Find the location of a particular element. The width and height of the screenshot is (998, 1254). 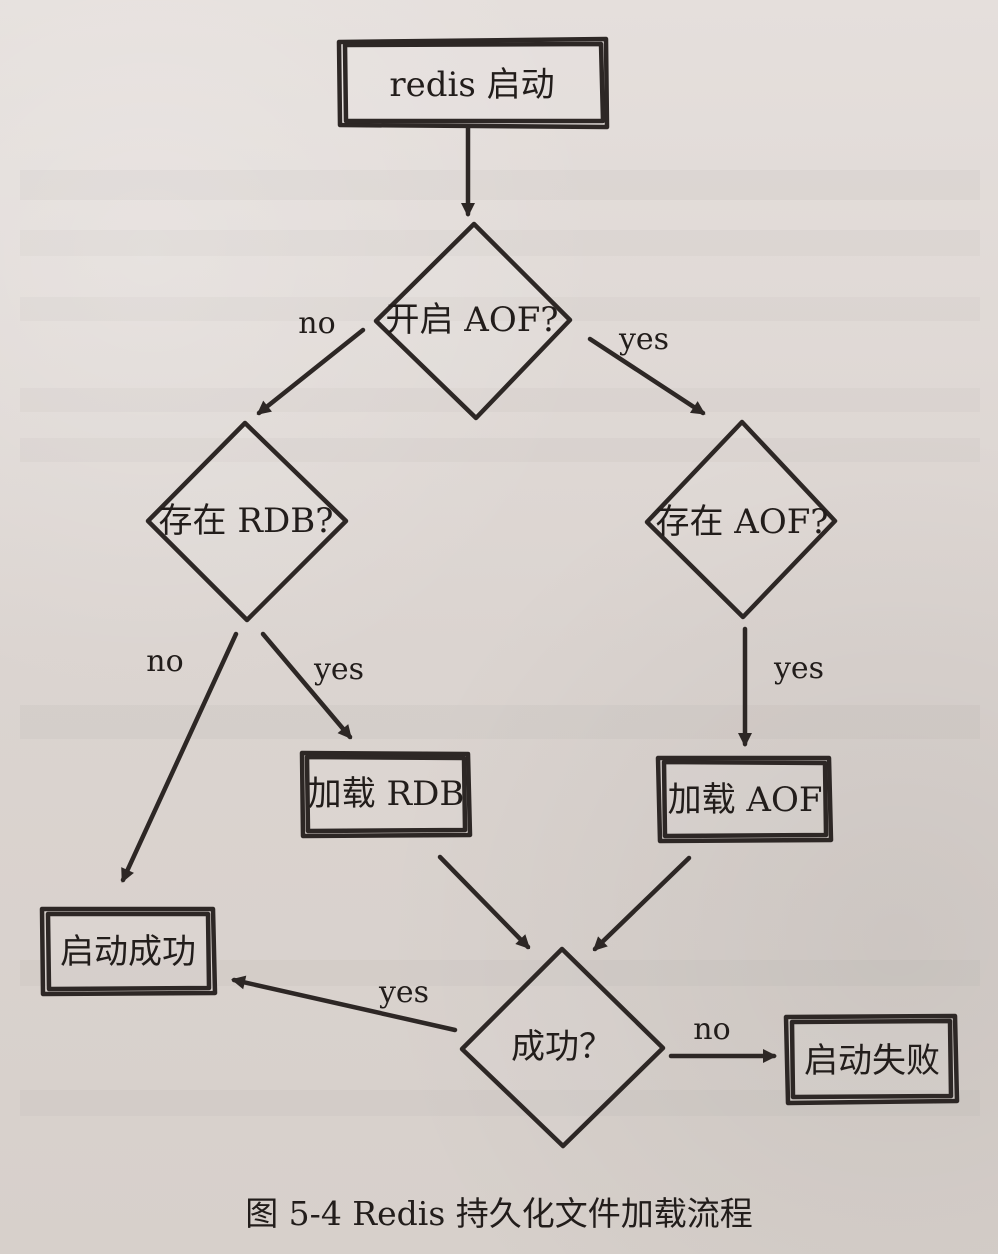

aof-exists-label: 存在 AOF? is located at coordinates (741, 522).